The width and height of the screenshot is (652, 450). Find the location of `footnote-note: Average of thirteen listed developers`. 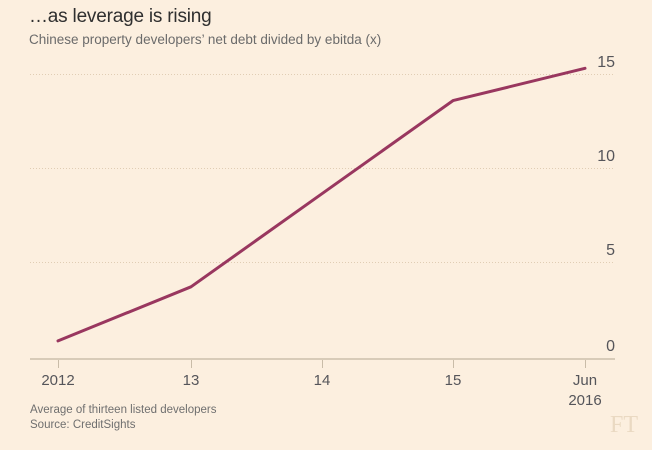

footnote-note: Average of thirteen listed developers is located at coordinates (123, 410).